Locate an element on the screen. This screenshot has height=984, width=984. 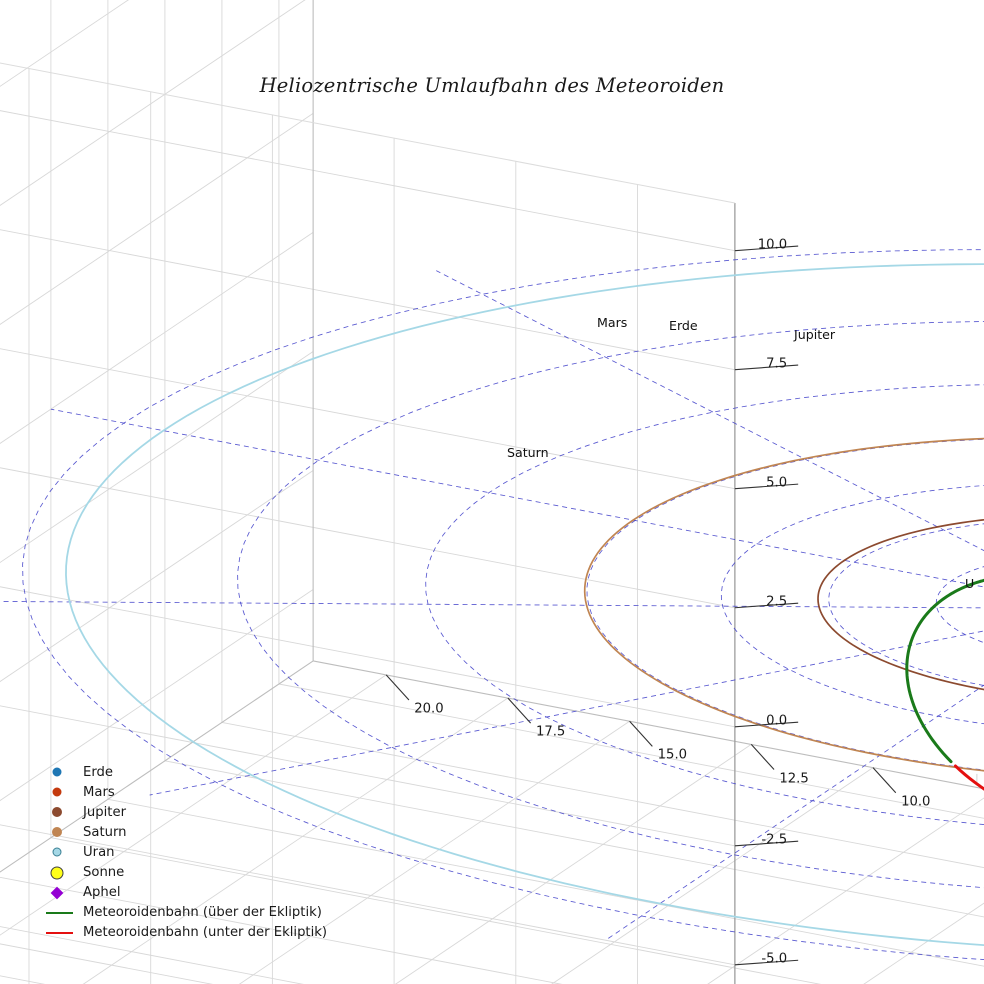
legend-label: Aphel is located at coordinates (102, 893).